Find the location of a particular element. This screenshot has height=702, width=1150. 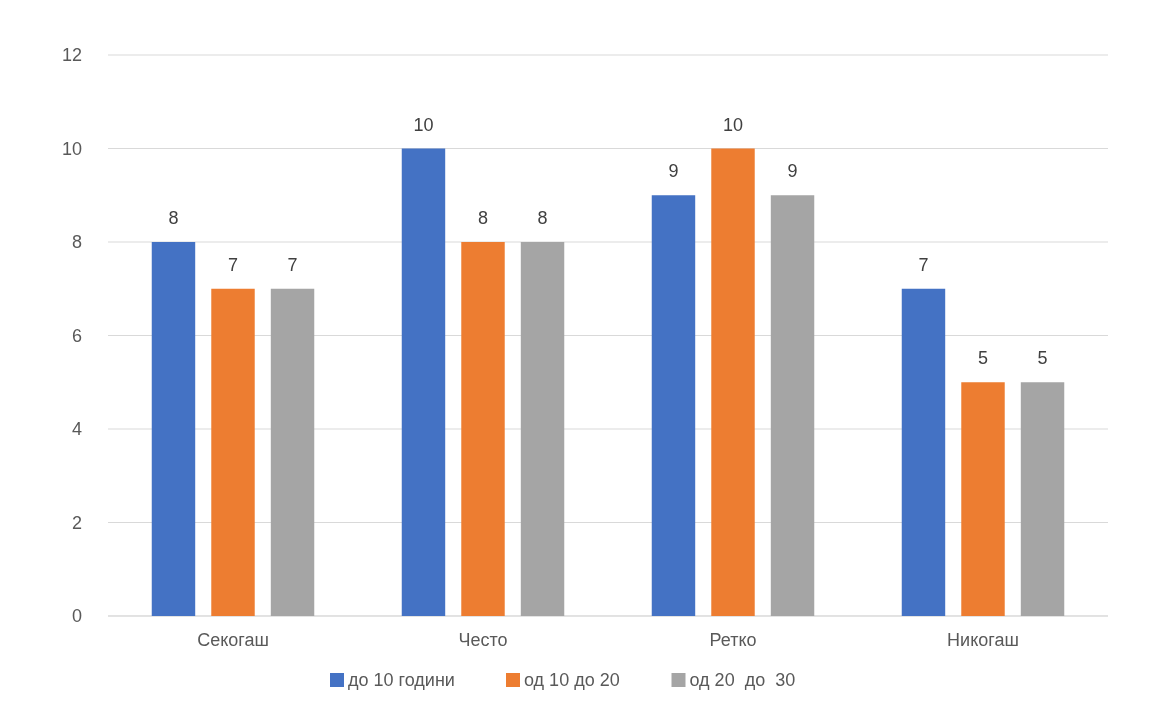

y-tick-label: 12 is located at coordinates (71, 55).